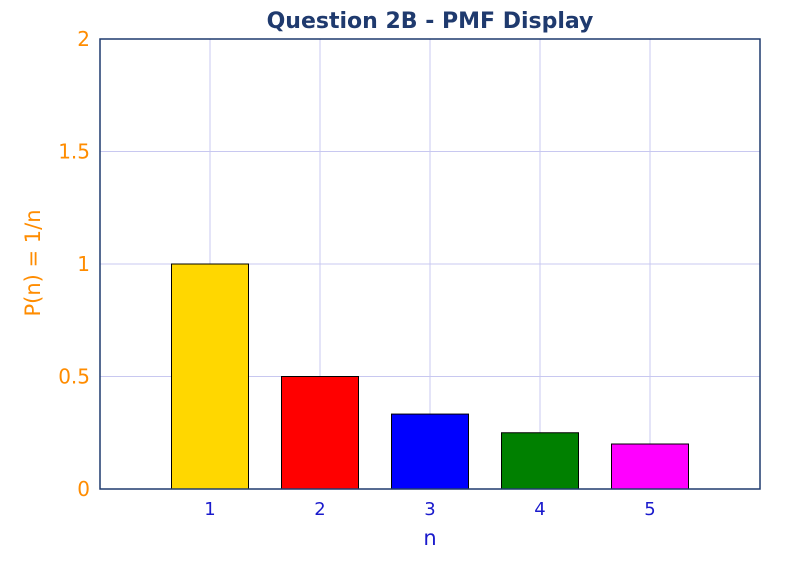  What do you see at coordinates (74, 152) in the screenshot?
I see `y-tick-label: 1.5` at bounding box center [74, 152].